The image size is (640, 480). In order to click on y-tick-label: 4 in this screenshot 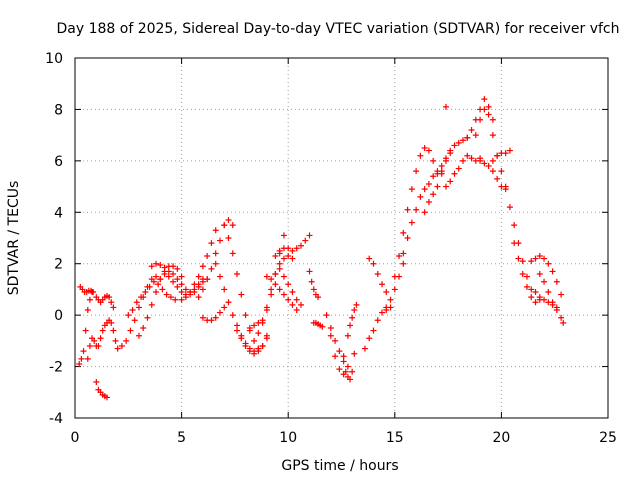, I will do `click(58, 213)`.